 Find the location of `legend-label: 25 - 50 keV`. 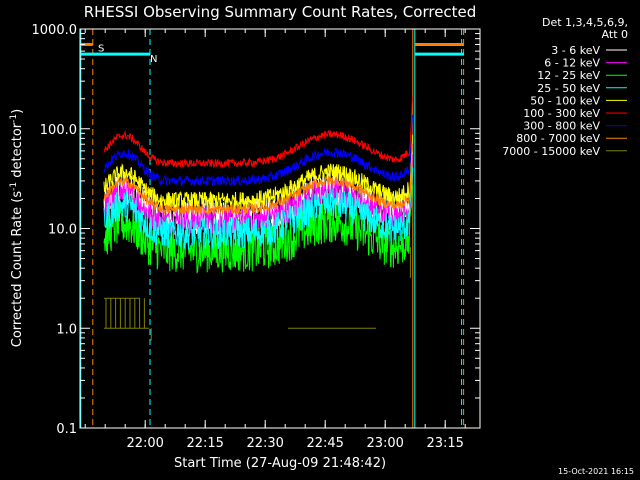

legend-label: 25 - 50 keV is located at coordinates (568, 88).